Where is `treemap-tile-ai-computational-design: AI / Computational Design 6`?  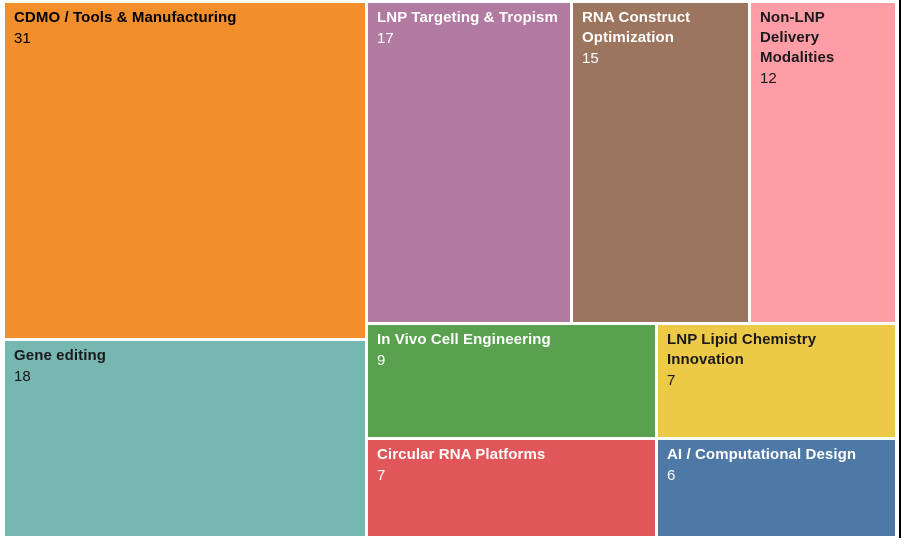 treemap-tile-ai-computational-design: AI / Computational Design 6 is located at coordinates (776, 488).